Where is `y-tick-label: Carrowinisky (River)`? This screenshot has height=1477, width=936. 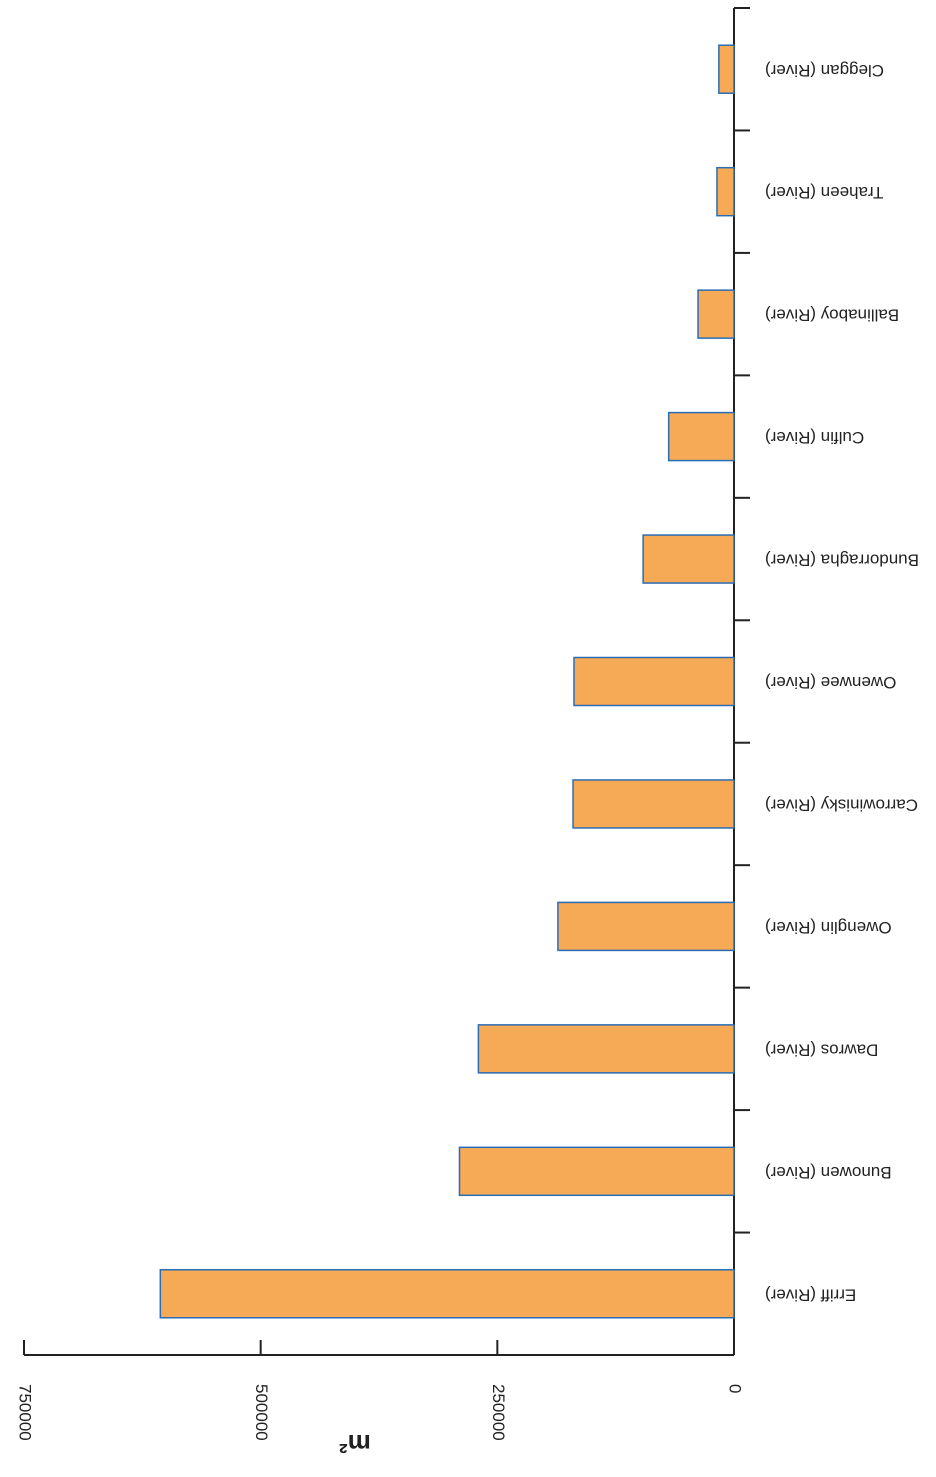 y-tick-label: Carrowinisky (River) is located at coordinates (841, 804).